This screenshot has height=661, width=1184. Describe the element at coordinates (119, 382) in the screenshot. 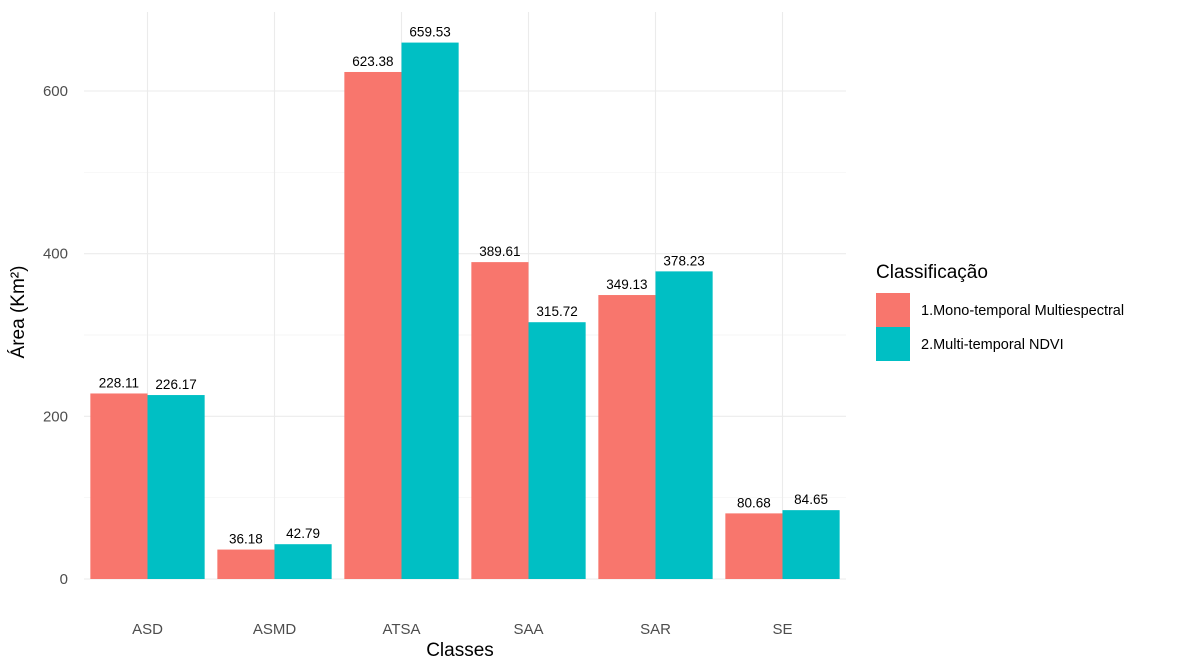

I see `data-label: 228.11` at that location.